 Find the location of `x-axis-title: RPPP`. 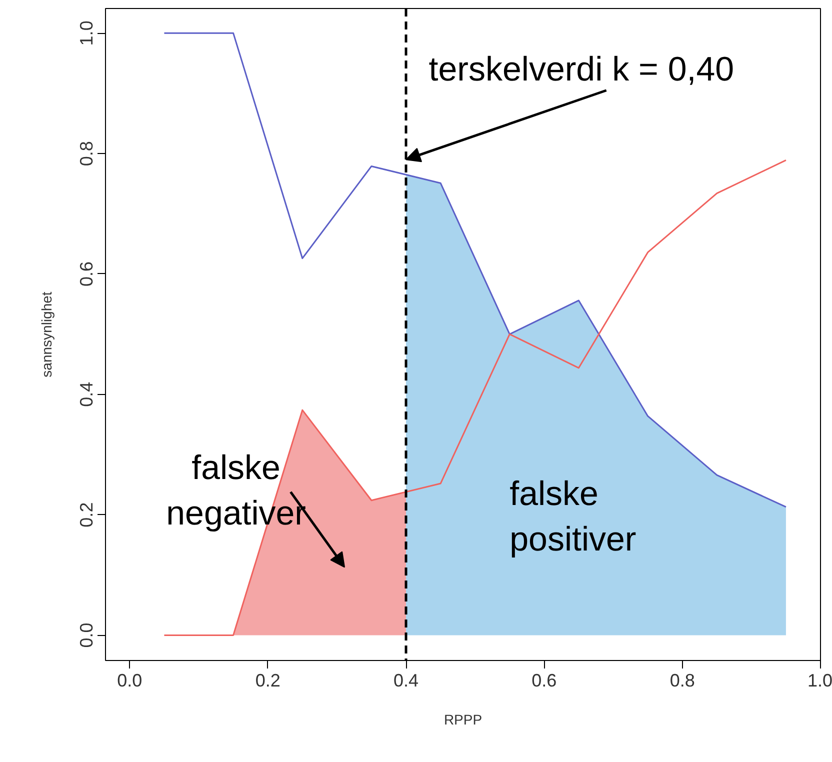

x-axis-title: RPPP is located at coordinates (463, 720).